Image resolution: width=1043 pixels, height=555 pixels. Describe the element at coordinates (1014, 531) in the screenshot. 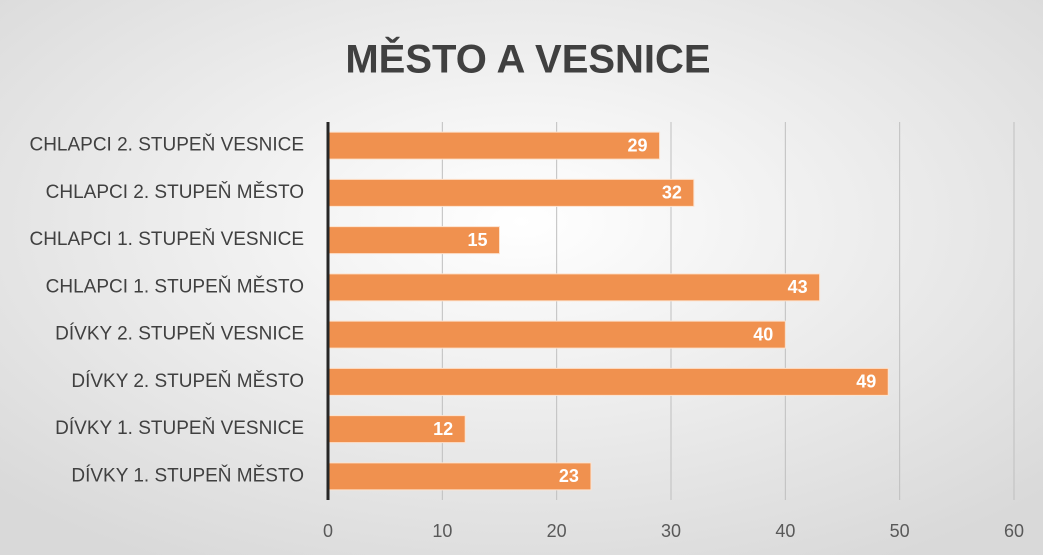

I see `x-tick-label: 60` at that location.